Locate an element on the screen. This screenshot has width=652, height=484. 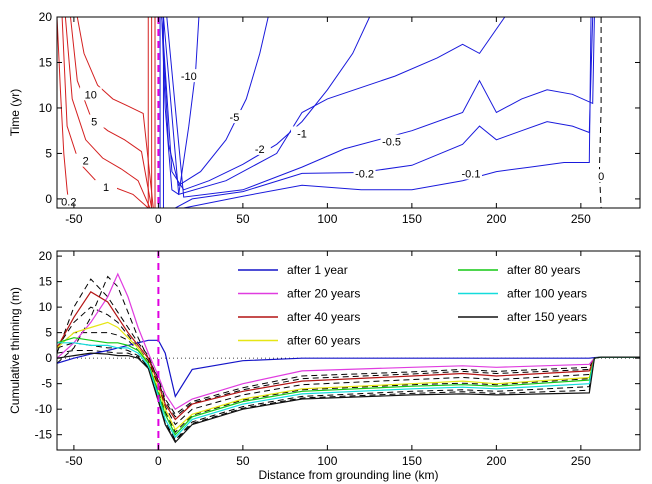
contour-label: 0 is located at coordinates (601, 177).